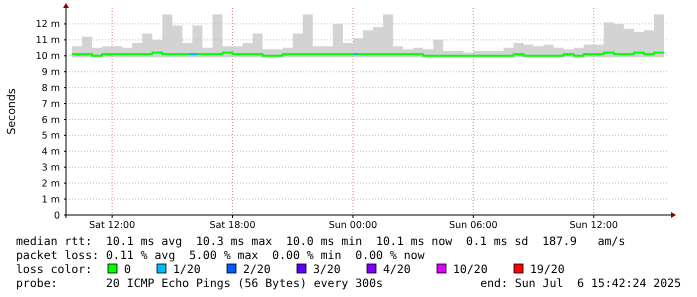 The image size is (697, 297). What do you see at coordinates (51, 152) in the screenshot?
I see `y-tick-label: 4 m` at bounding box center [51, 152].